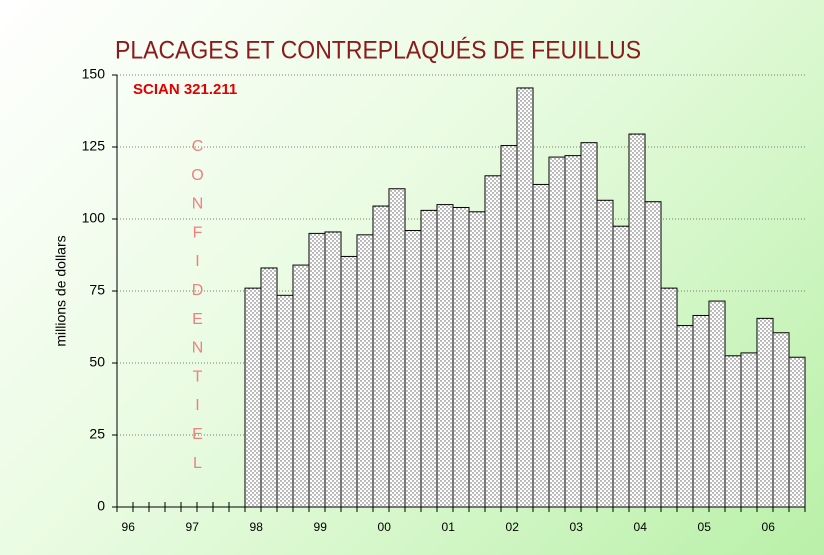 This screenshot has width=824, height=555. What do you see at coordinates (769, 527) in the screenshot?
I see `x-tick-label: 06` at bounding box center [769, 527].